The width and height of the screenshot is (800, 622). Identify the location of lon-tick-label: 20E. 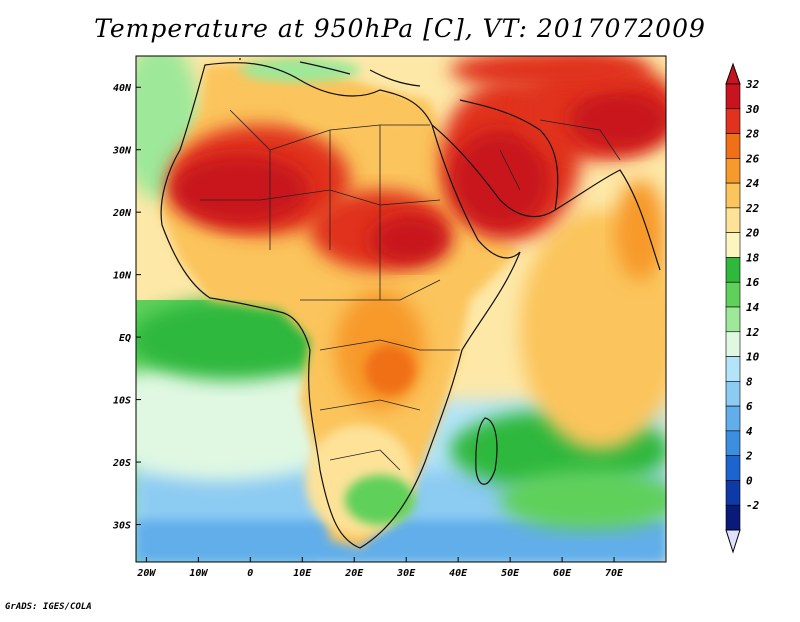
(354, 573).